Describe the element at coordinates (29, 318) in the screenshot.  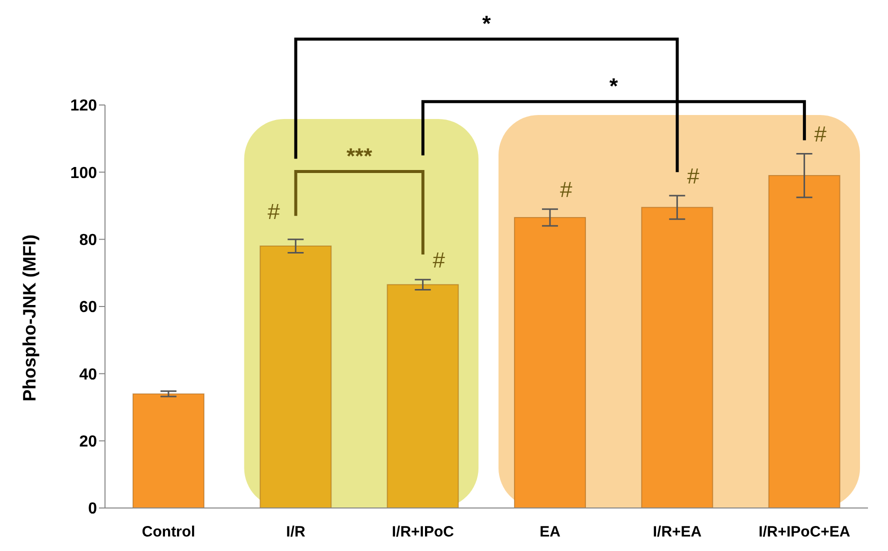
I see `y-axis-title: Phospho-JNK (MFI)` at that location.